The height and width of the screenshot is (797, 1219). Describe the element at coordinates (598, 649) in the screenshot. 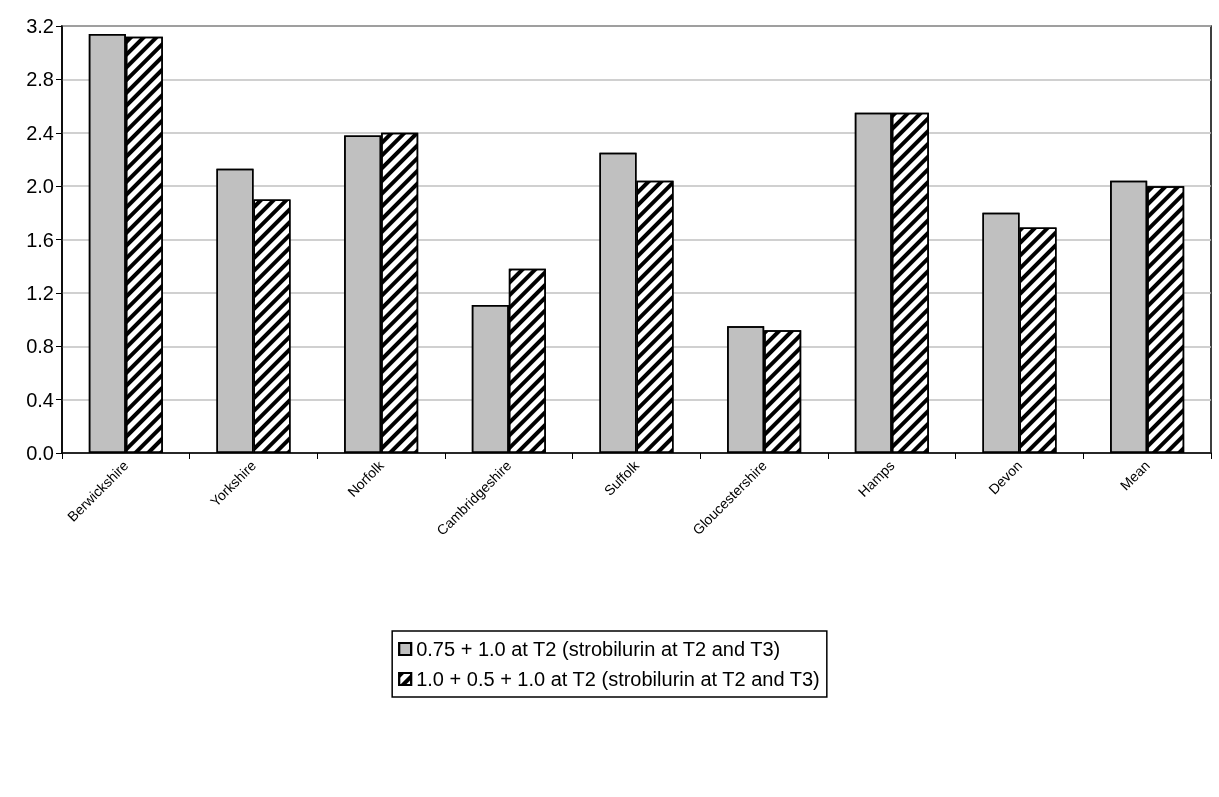

I see `legend-label: 0.75 + 1.0 at T2 (strobilurin at T2 and T3)` at that location.